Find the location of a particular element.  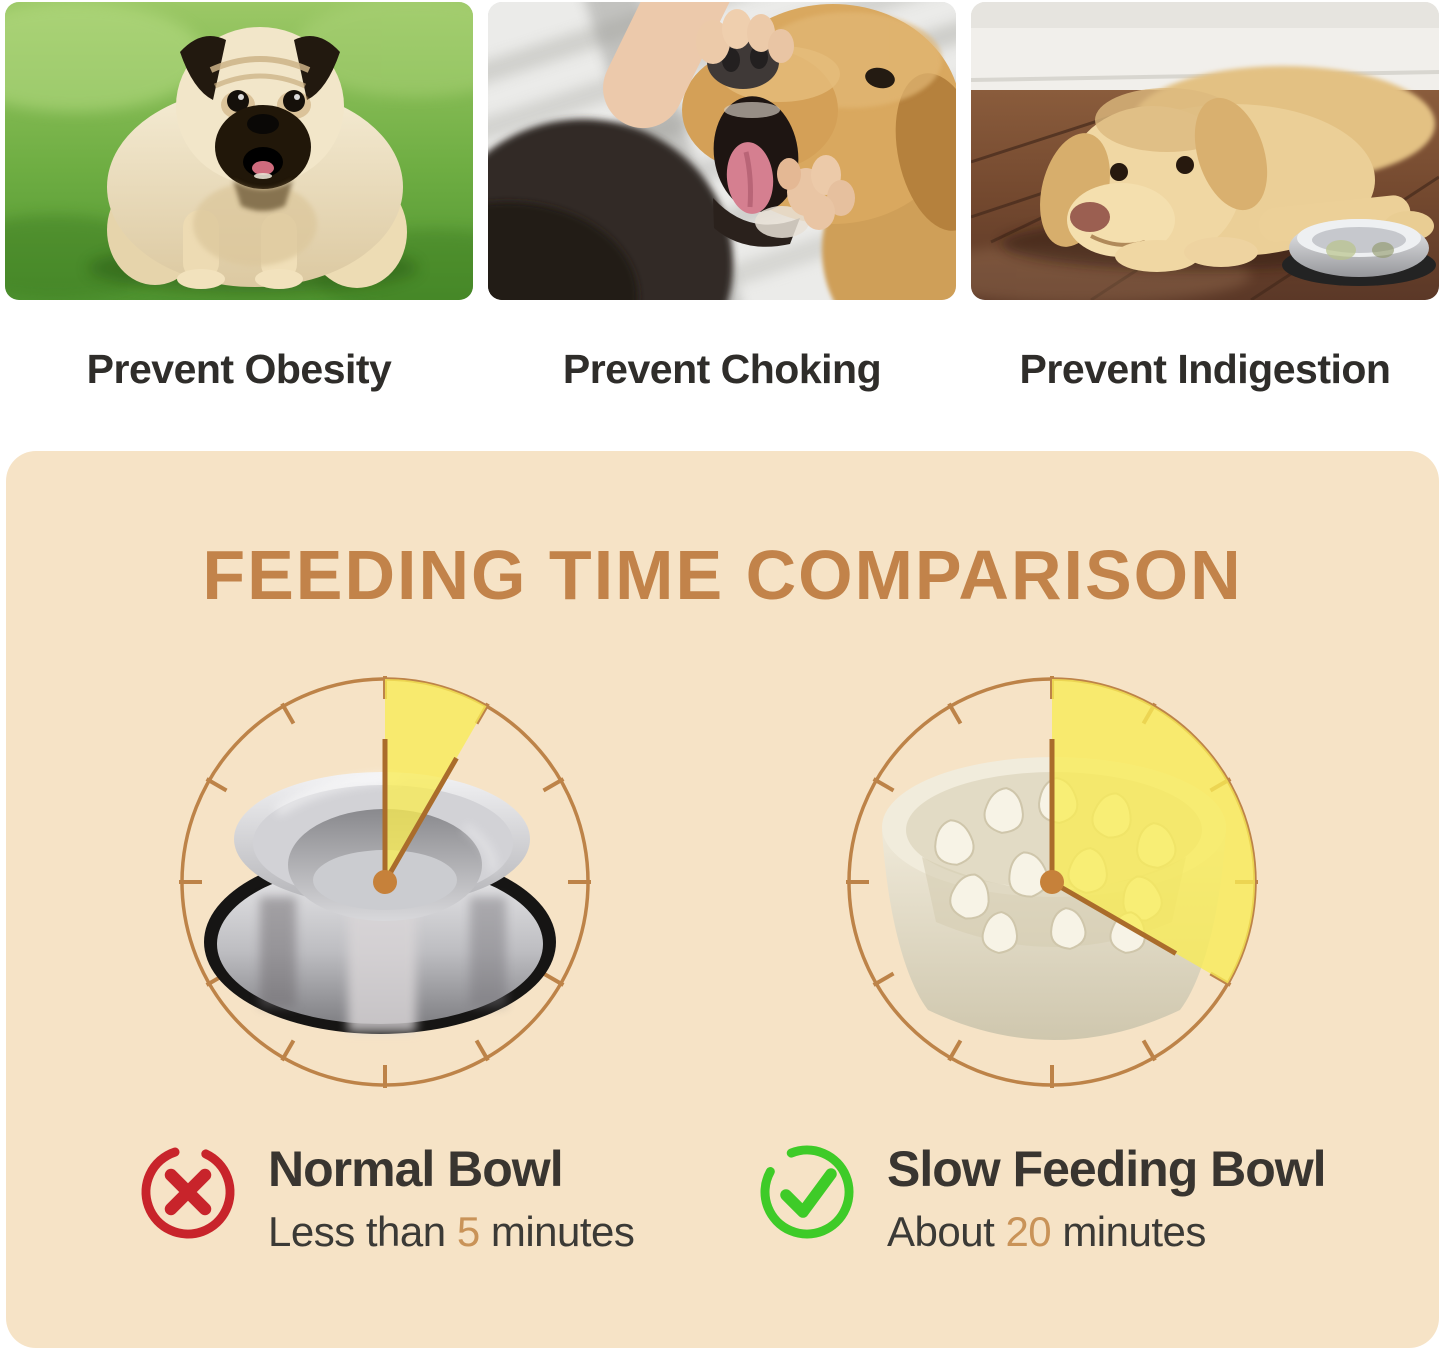

pug-illustration is located at coordinates (239, 151).